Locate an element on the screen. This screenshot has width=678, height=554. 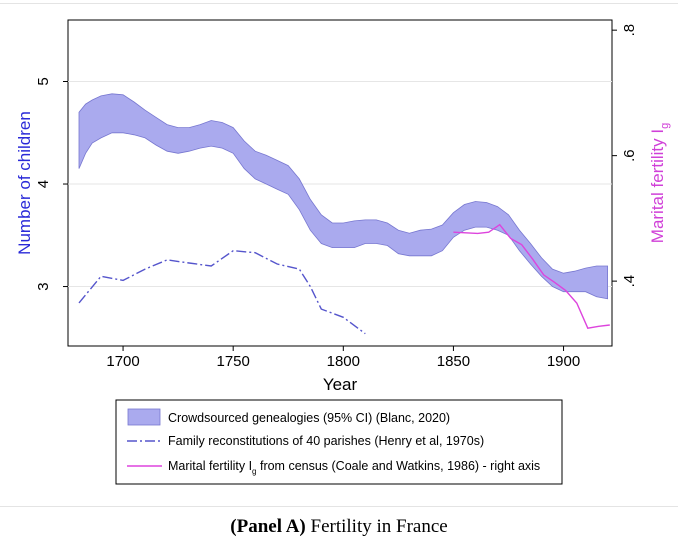
x-tick-label-1: 1750 is located at coordinates (232, 361).